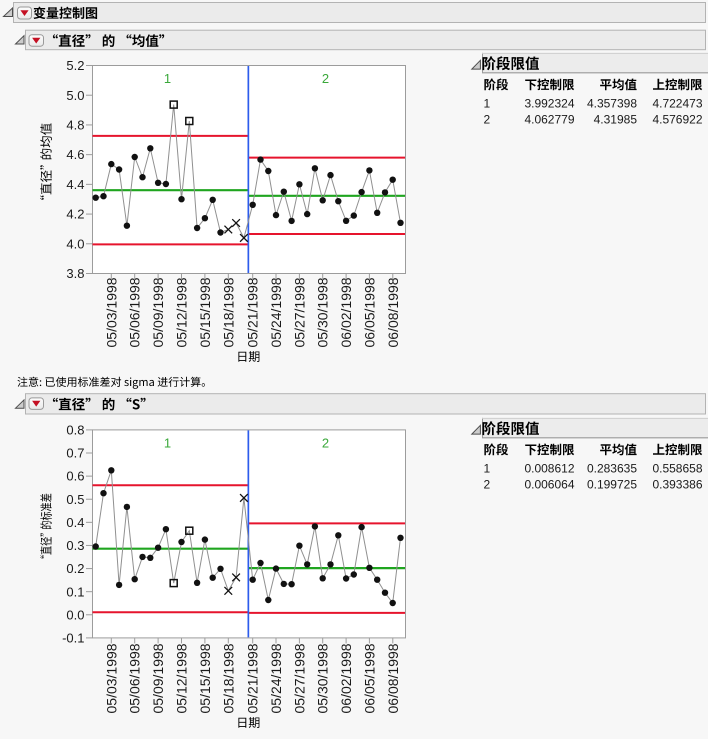 Image resolution: width=708 pixels, height=739 pixels. Describe the element at coordinates (75, 522) in the screenshot. I see `svg-text: 0.4` at that location.